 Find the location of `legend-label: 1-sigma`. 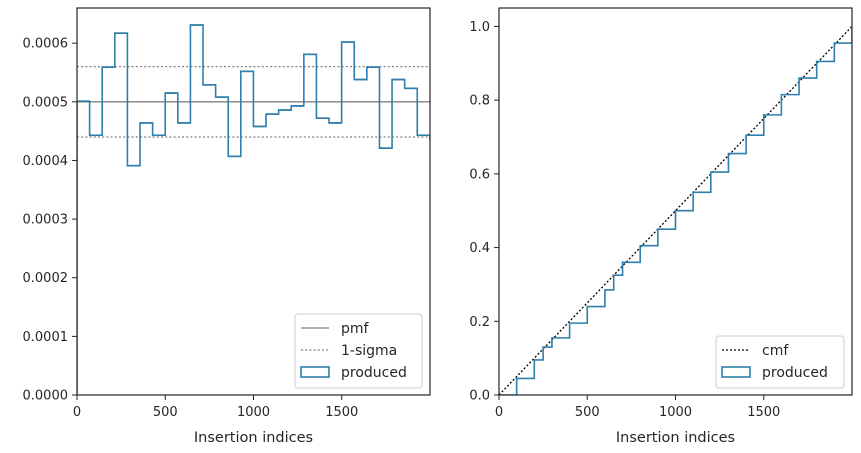

legend-label: 1-sigma is located at coordinates (369, 351).